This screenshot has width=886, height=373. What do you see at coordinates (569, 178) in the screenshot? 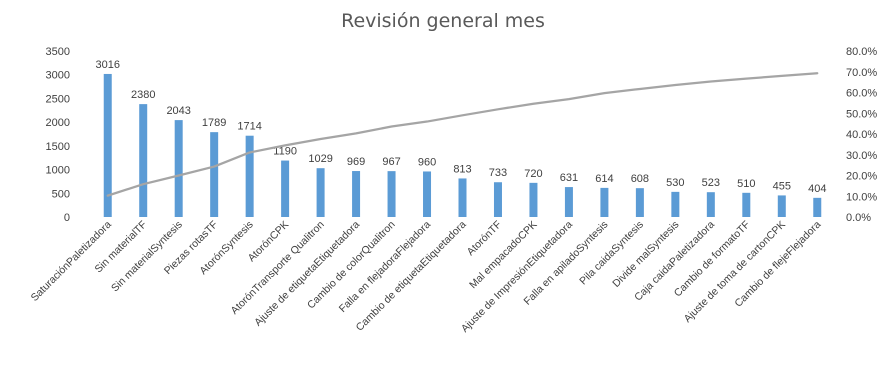
I see `data-label: 631` at bounding box center [569, 178].